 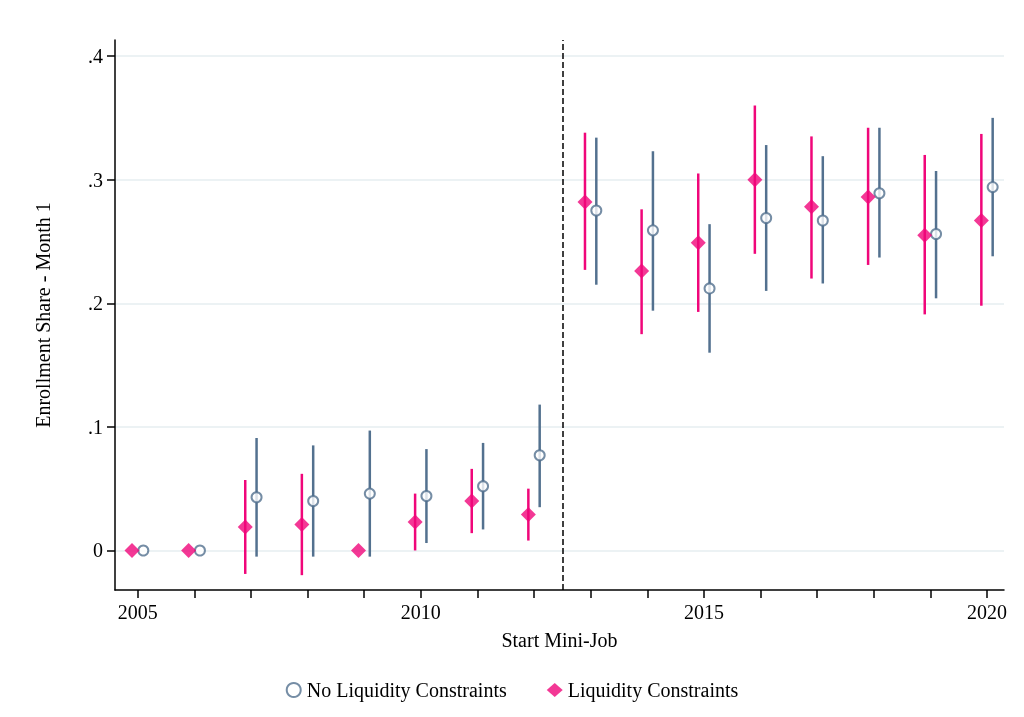 What do you see at coordinates (95, 303) in the screenshot?
I see `y-tick-label: .2` at bounding box center [95, 303].